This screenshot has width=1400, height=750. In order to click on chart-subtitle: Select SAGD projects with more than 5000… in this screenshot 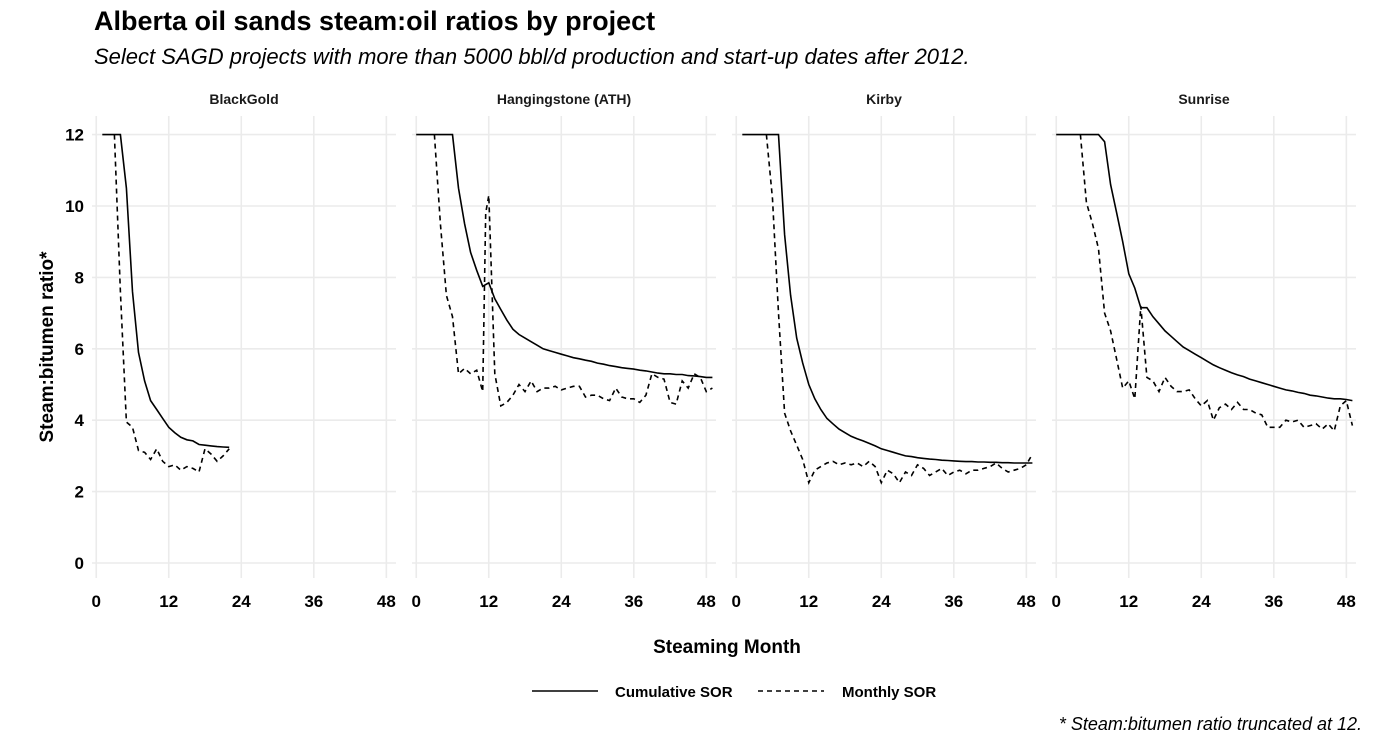, I will do `click(532, 56)`.